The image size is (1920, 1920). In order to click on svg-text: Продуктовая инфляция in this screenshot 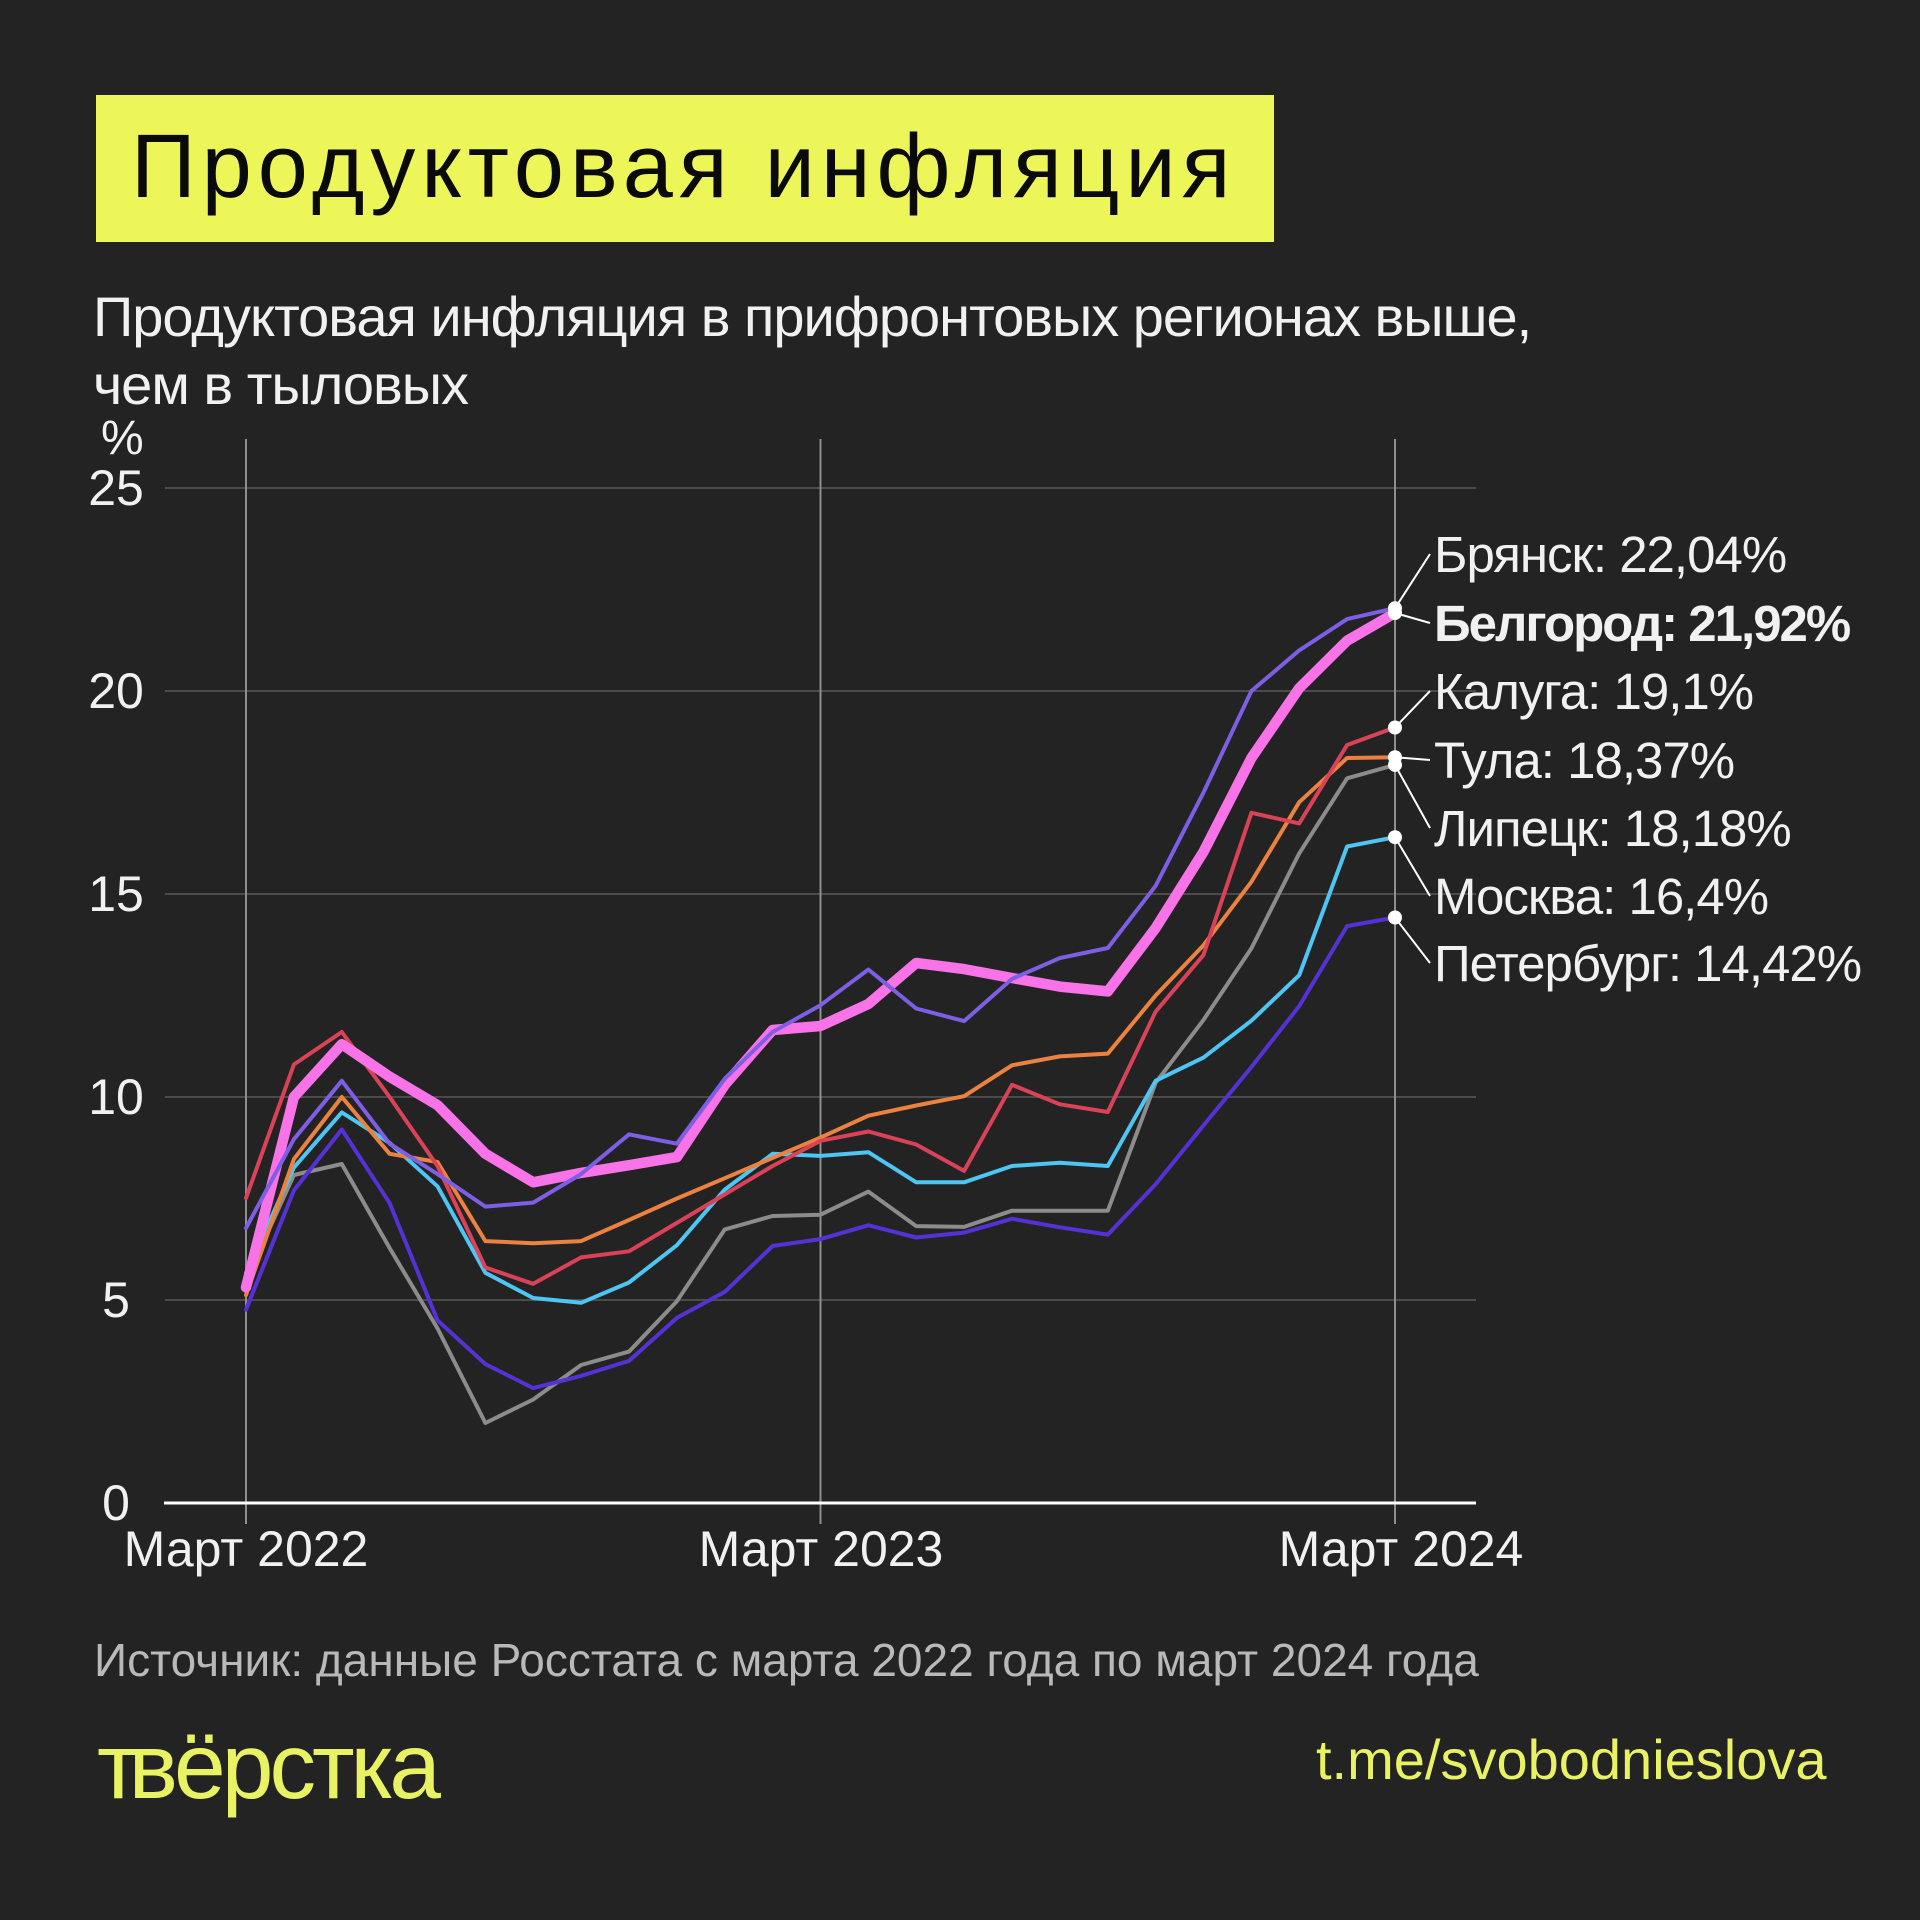, I will do `click(683, 167)`.